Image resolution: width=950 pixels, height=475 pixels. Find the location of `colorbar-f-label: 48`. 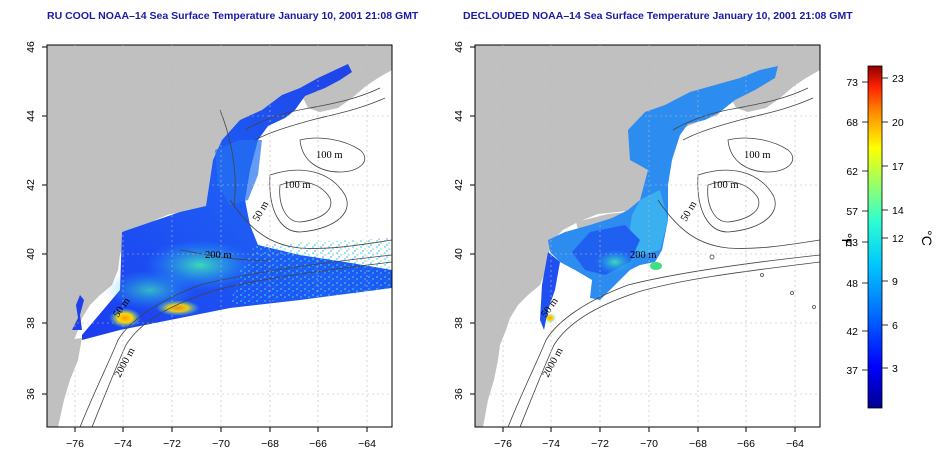

colorbar-f-label: 48 is located at coordinates (852, 284).